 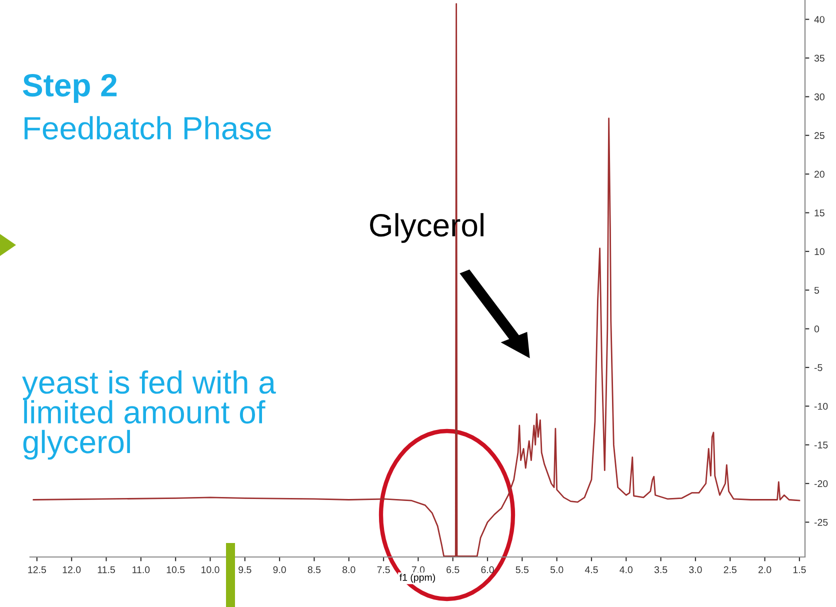 What do you see at coordinates (417, 578) in the screenshot?
I see `x-axis-title: f1 (ppm)` at bounding box center [417, 578].